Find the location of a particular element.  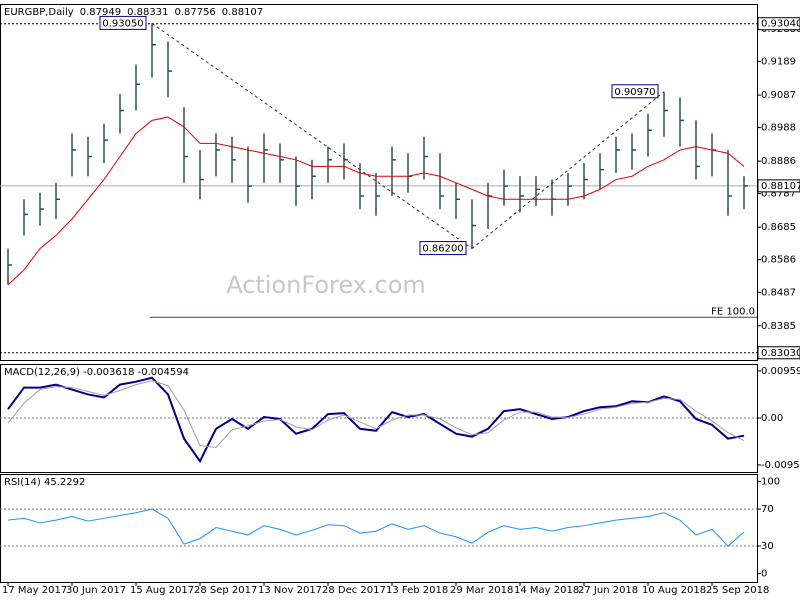

x-tick-label: 13 Feb 2018 is located at coordinates (417, 590).